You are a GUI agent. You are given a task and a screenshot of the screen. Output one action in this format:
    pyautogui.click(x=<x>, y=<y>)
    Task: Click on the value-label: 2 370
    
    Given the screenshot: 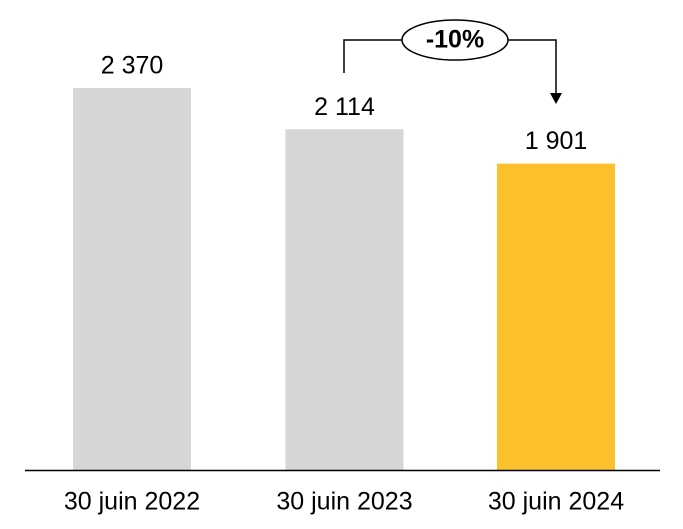 What is the action you would take?
    pyautogui.click(x=132, y=66)
    